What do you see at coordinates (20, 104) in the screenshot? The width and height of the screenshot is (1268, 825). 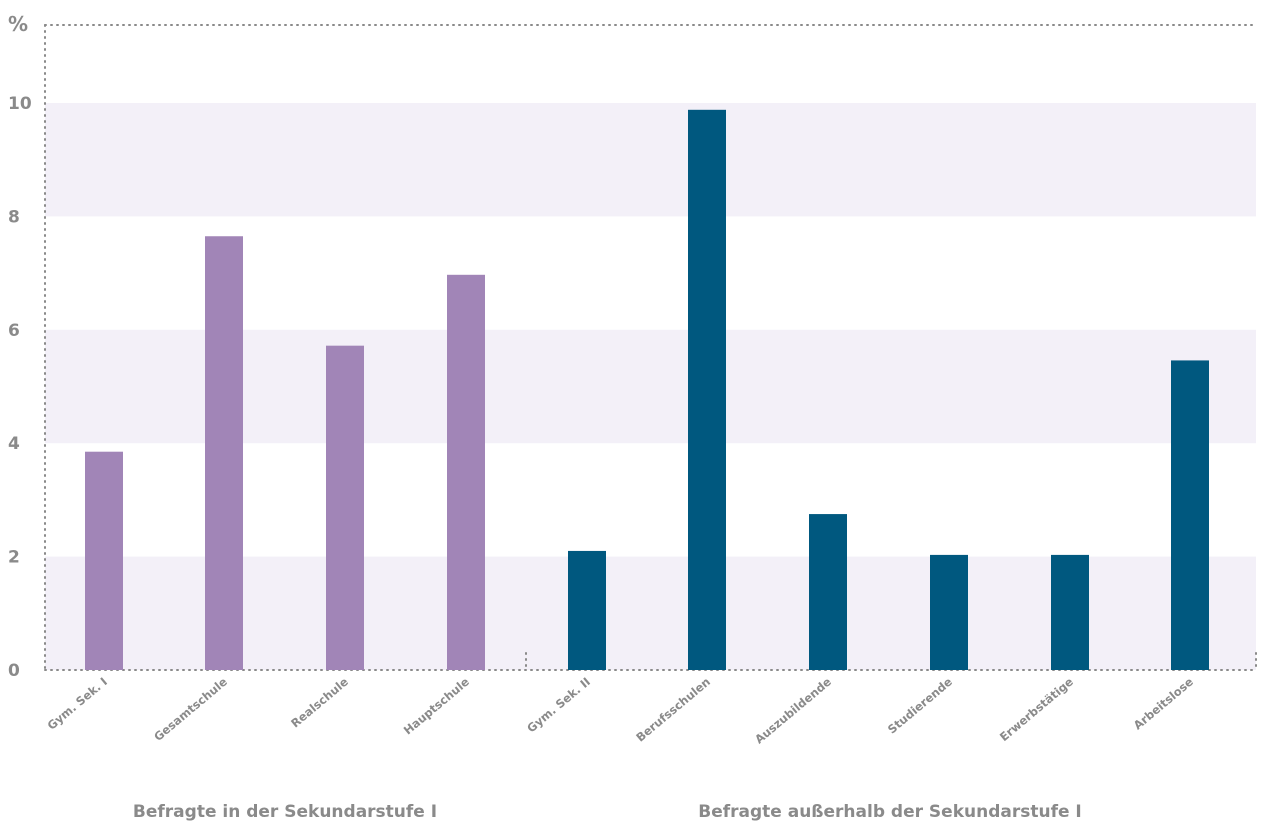 I see `y-tick-label: 10` at bounding box center [20, 104].